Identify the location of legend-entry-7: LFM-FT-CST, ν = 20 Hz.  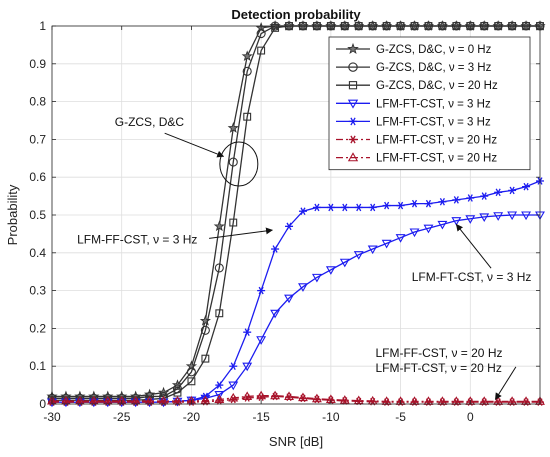
(416, 158).